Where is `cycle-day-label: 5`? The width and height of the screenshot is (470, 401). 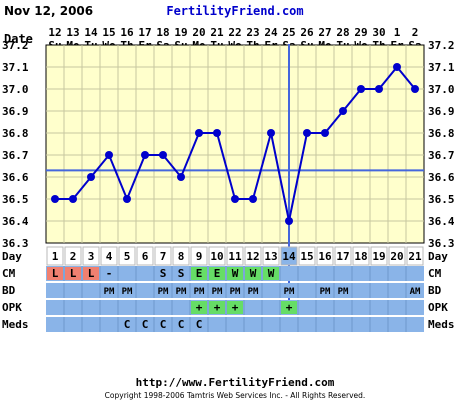
cycle-day-label: 5 is located at coordinates (127, 256).